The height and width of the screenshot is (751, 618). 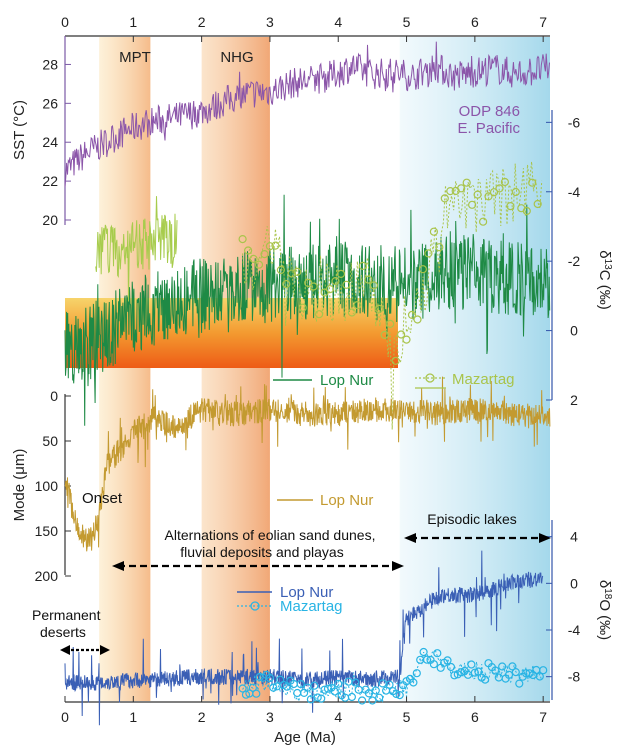 I want to click on d18o-mazartag-points, so click(x=393, y=676).